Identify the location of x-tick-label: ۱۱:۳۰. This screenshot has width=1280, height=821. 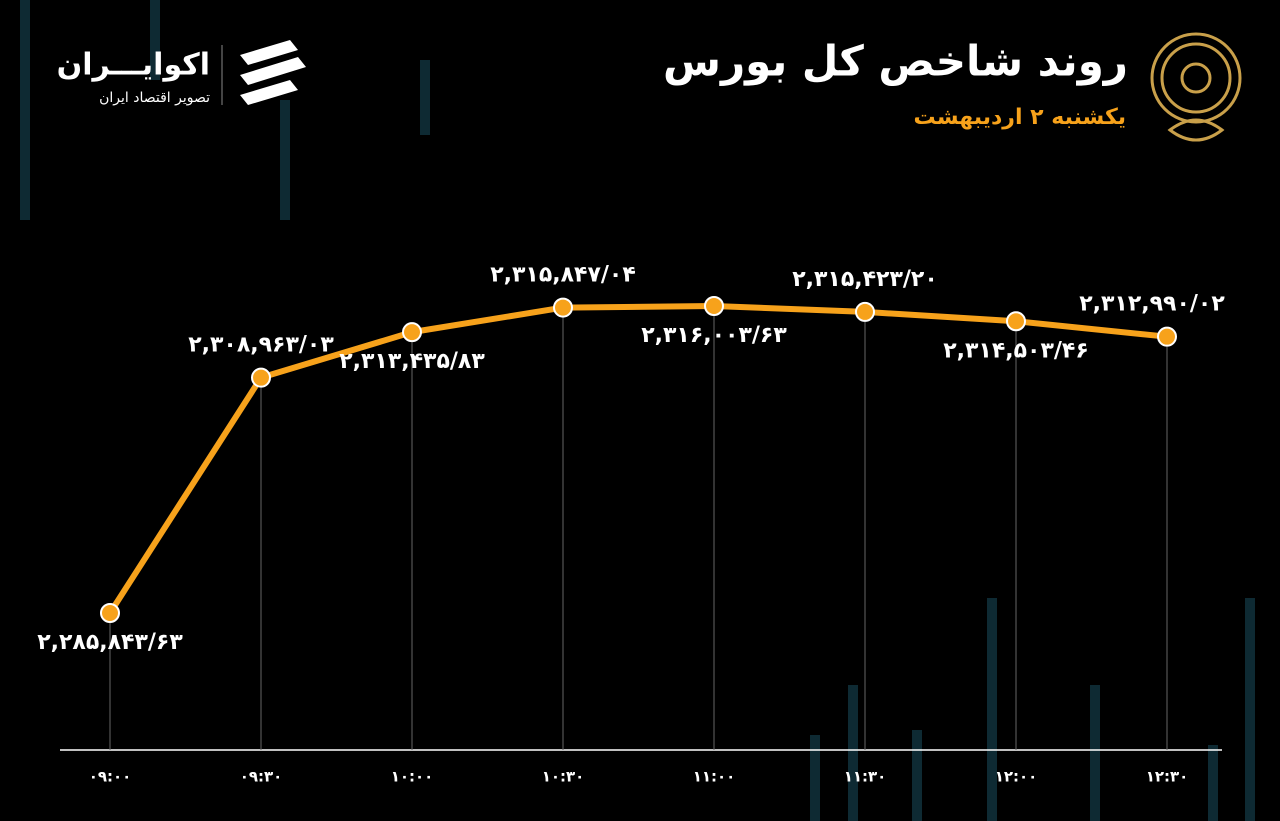
(865, 777).